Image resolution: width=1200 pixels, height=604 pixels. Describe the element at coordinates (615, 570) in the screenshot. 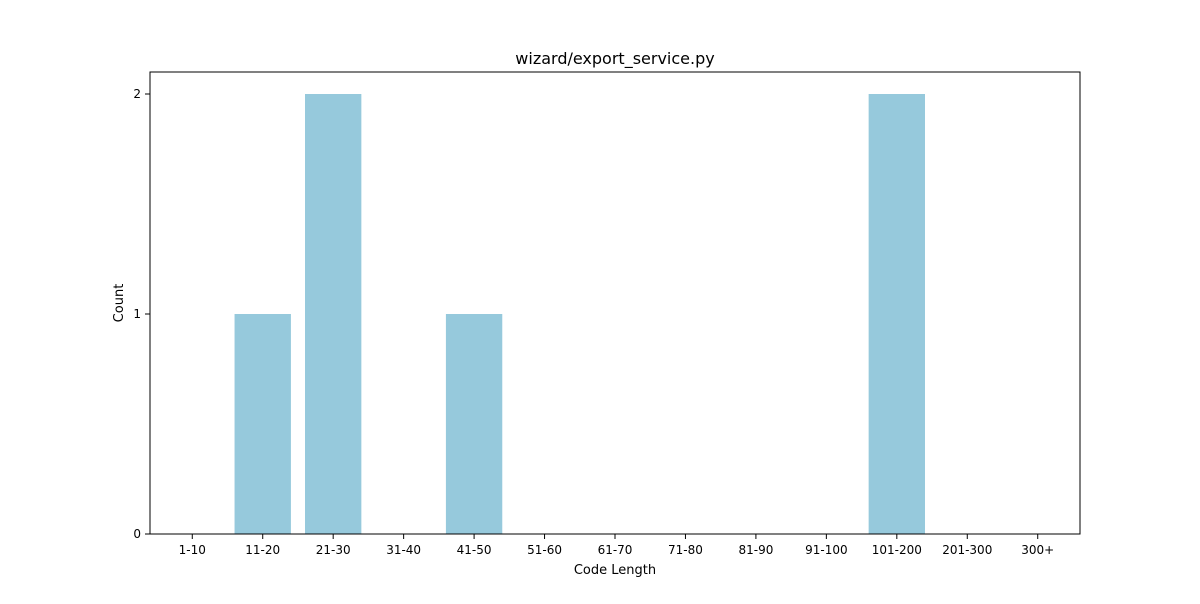

I see `x-axis-label: Code Length` at that location.